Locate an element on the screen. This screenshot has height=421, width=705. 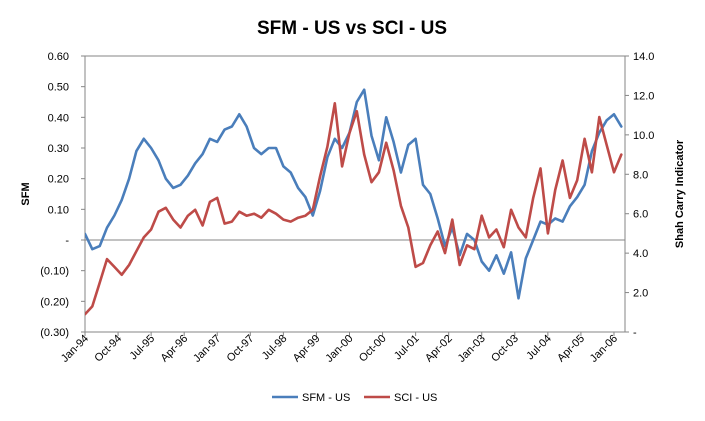
legend: SFM - US SCI - US is located at coordinates (354, 398).